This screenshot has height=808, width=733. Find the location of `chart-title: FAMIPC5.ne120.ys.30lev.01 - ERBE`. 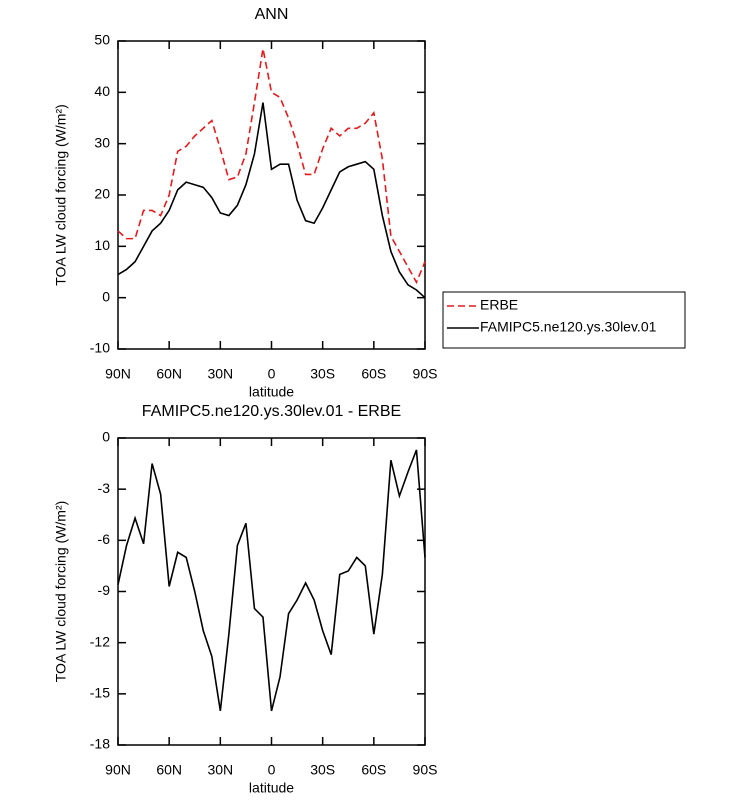

chart-title: FAMIPC5.ne120.ys.30lev.01 - ERBE is located at coordinates (271, 411).